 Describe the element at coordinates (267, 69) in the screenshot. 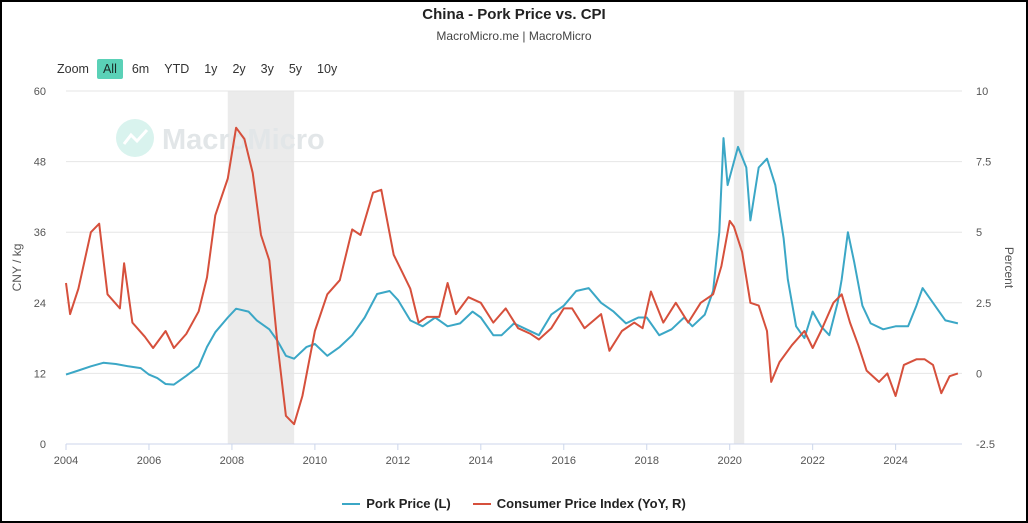

I see `zoom-button-3y: 3y` at that location.